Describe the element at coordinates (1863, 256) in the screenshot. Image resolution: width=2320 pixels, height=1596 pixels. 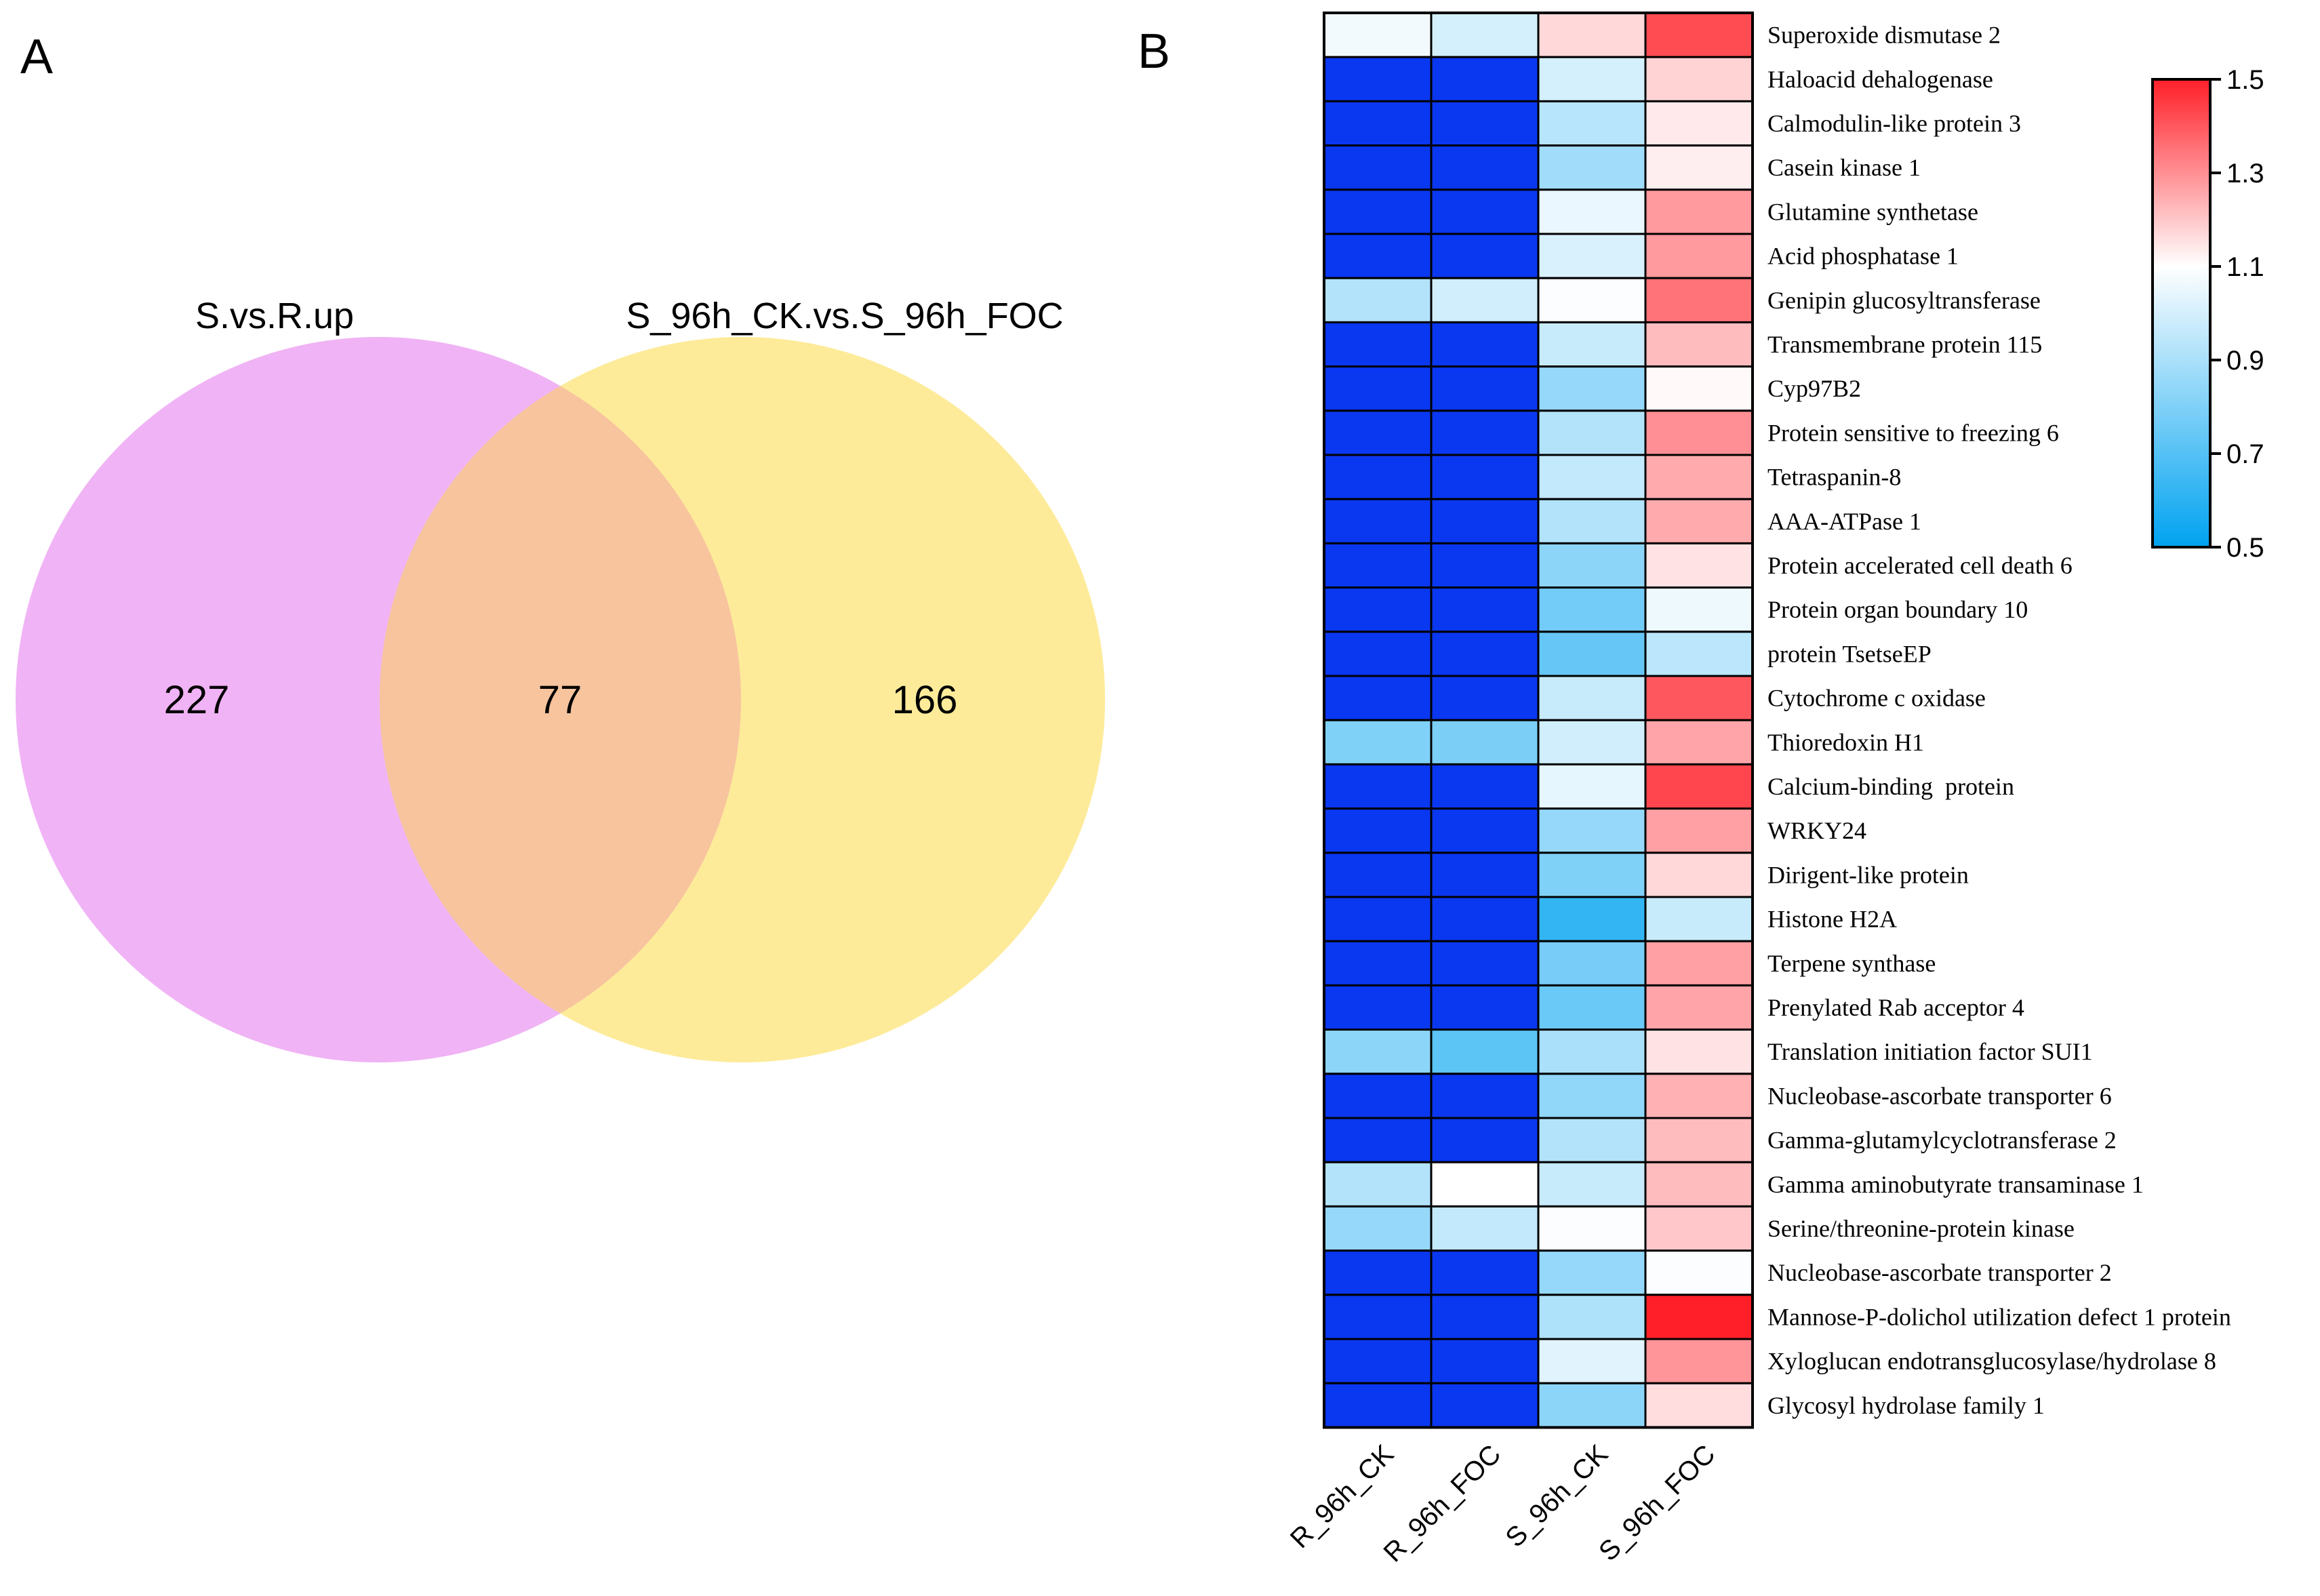
I see `heatmap-row-label: Acid phosphatase 1` at that location.